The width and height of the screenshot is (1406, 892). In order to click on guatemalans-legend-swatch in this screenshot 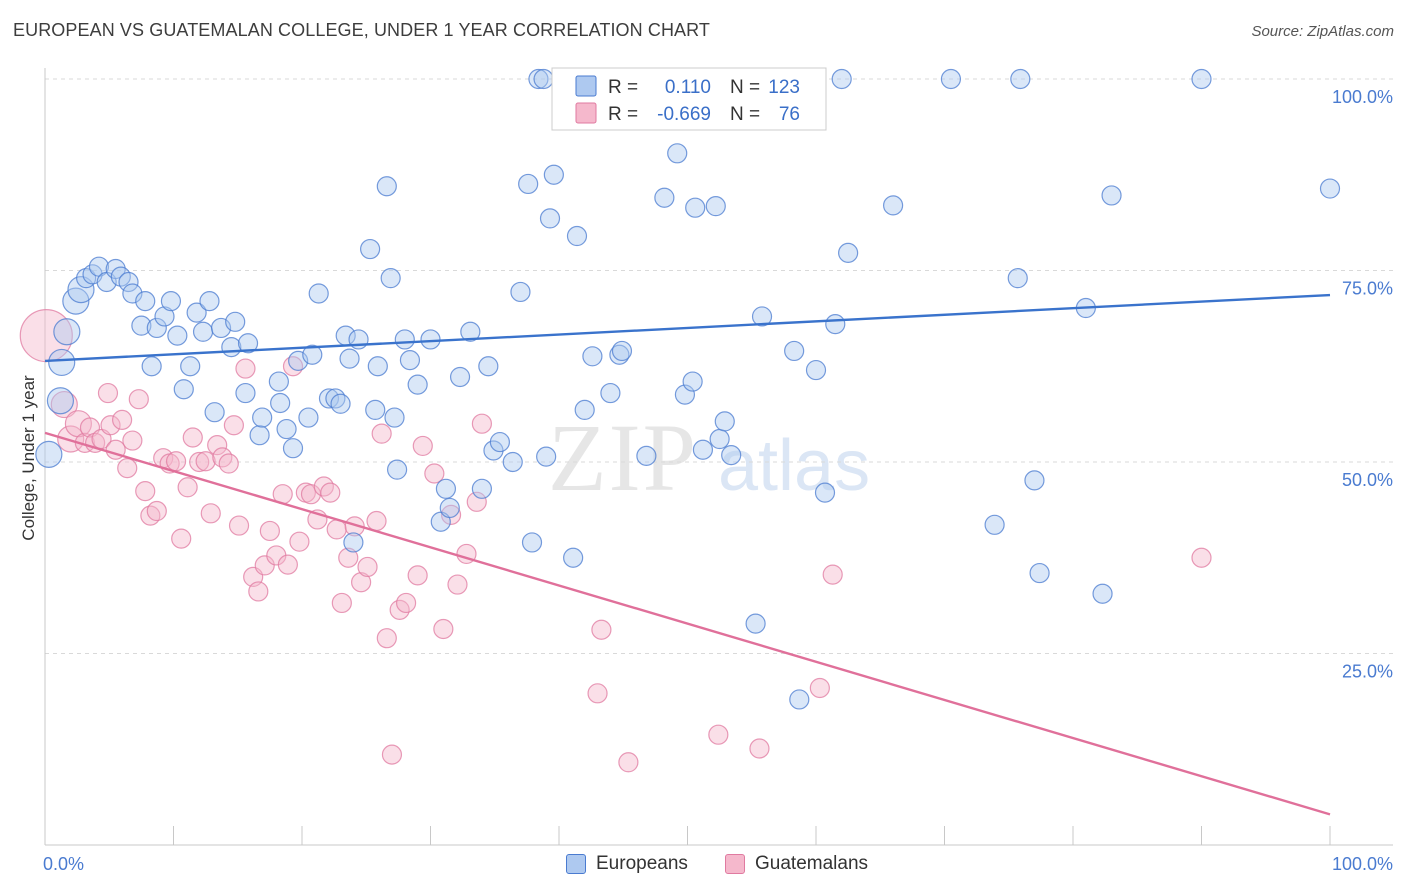, I will do `click(735, 864)`.